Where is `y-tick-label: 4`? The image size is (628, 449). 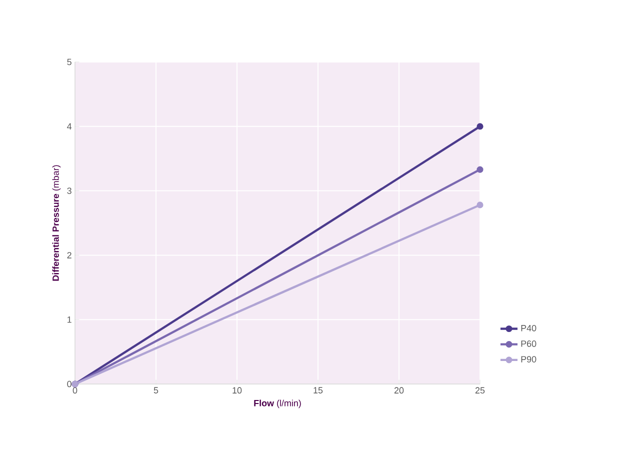 y-tick-label: 4 is located at coordinates (69, 126).